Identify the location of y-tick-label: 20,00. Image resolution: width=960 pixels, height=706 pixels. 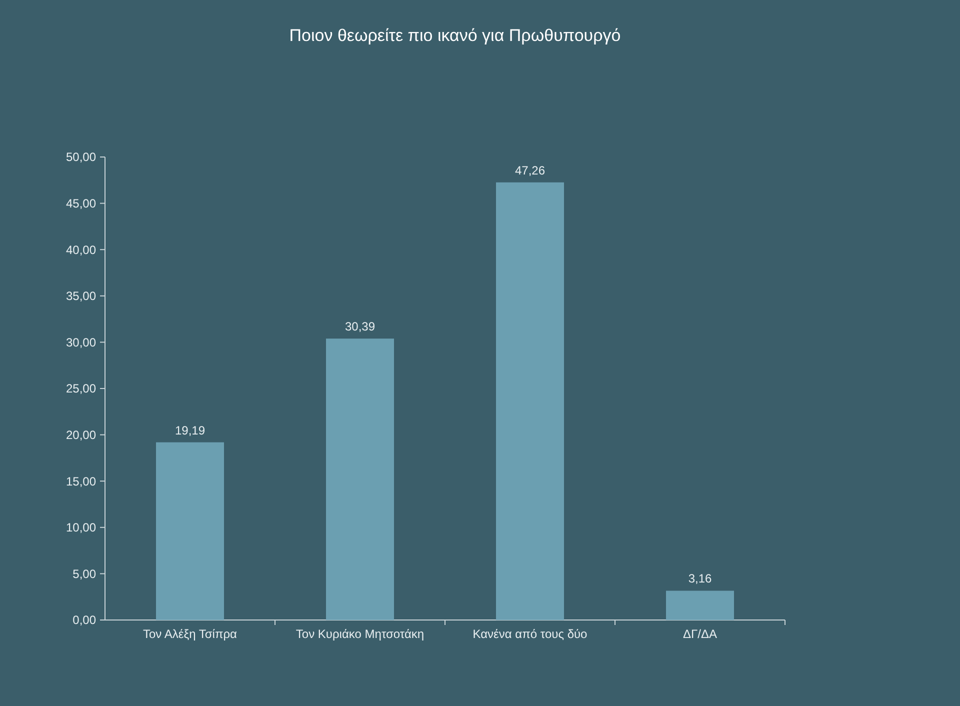
(81, 435).